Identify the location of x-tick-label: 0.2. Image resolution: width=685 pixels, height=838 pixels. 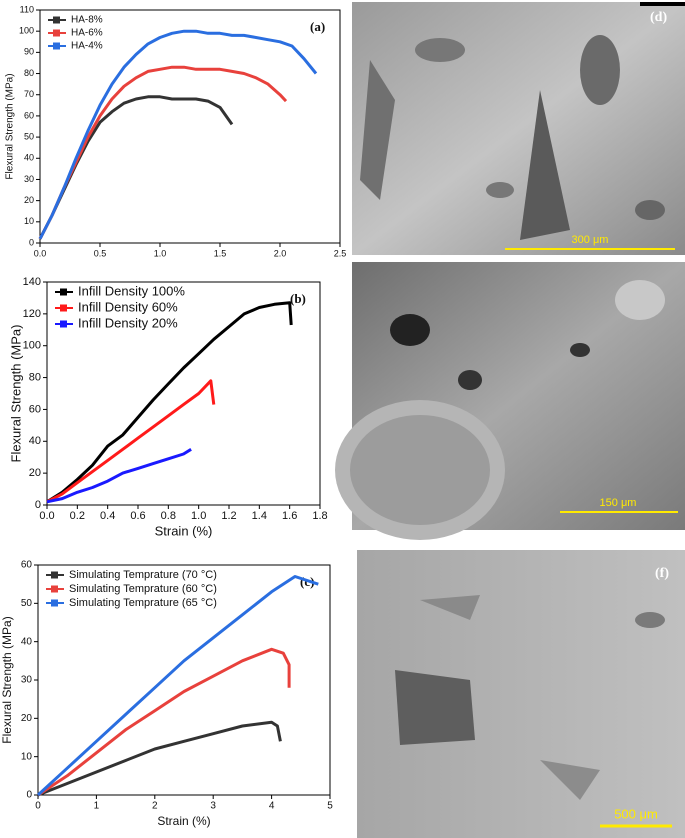
(77, 516).